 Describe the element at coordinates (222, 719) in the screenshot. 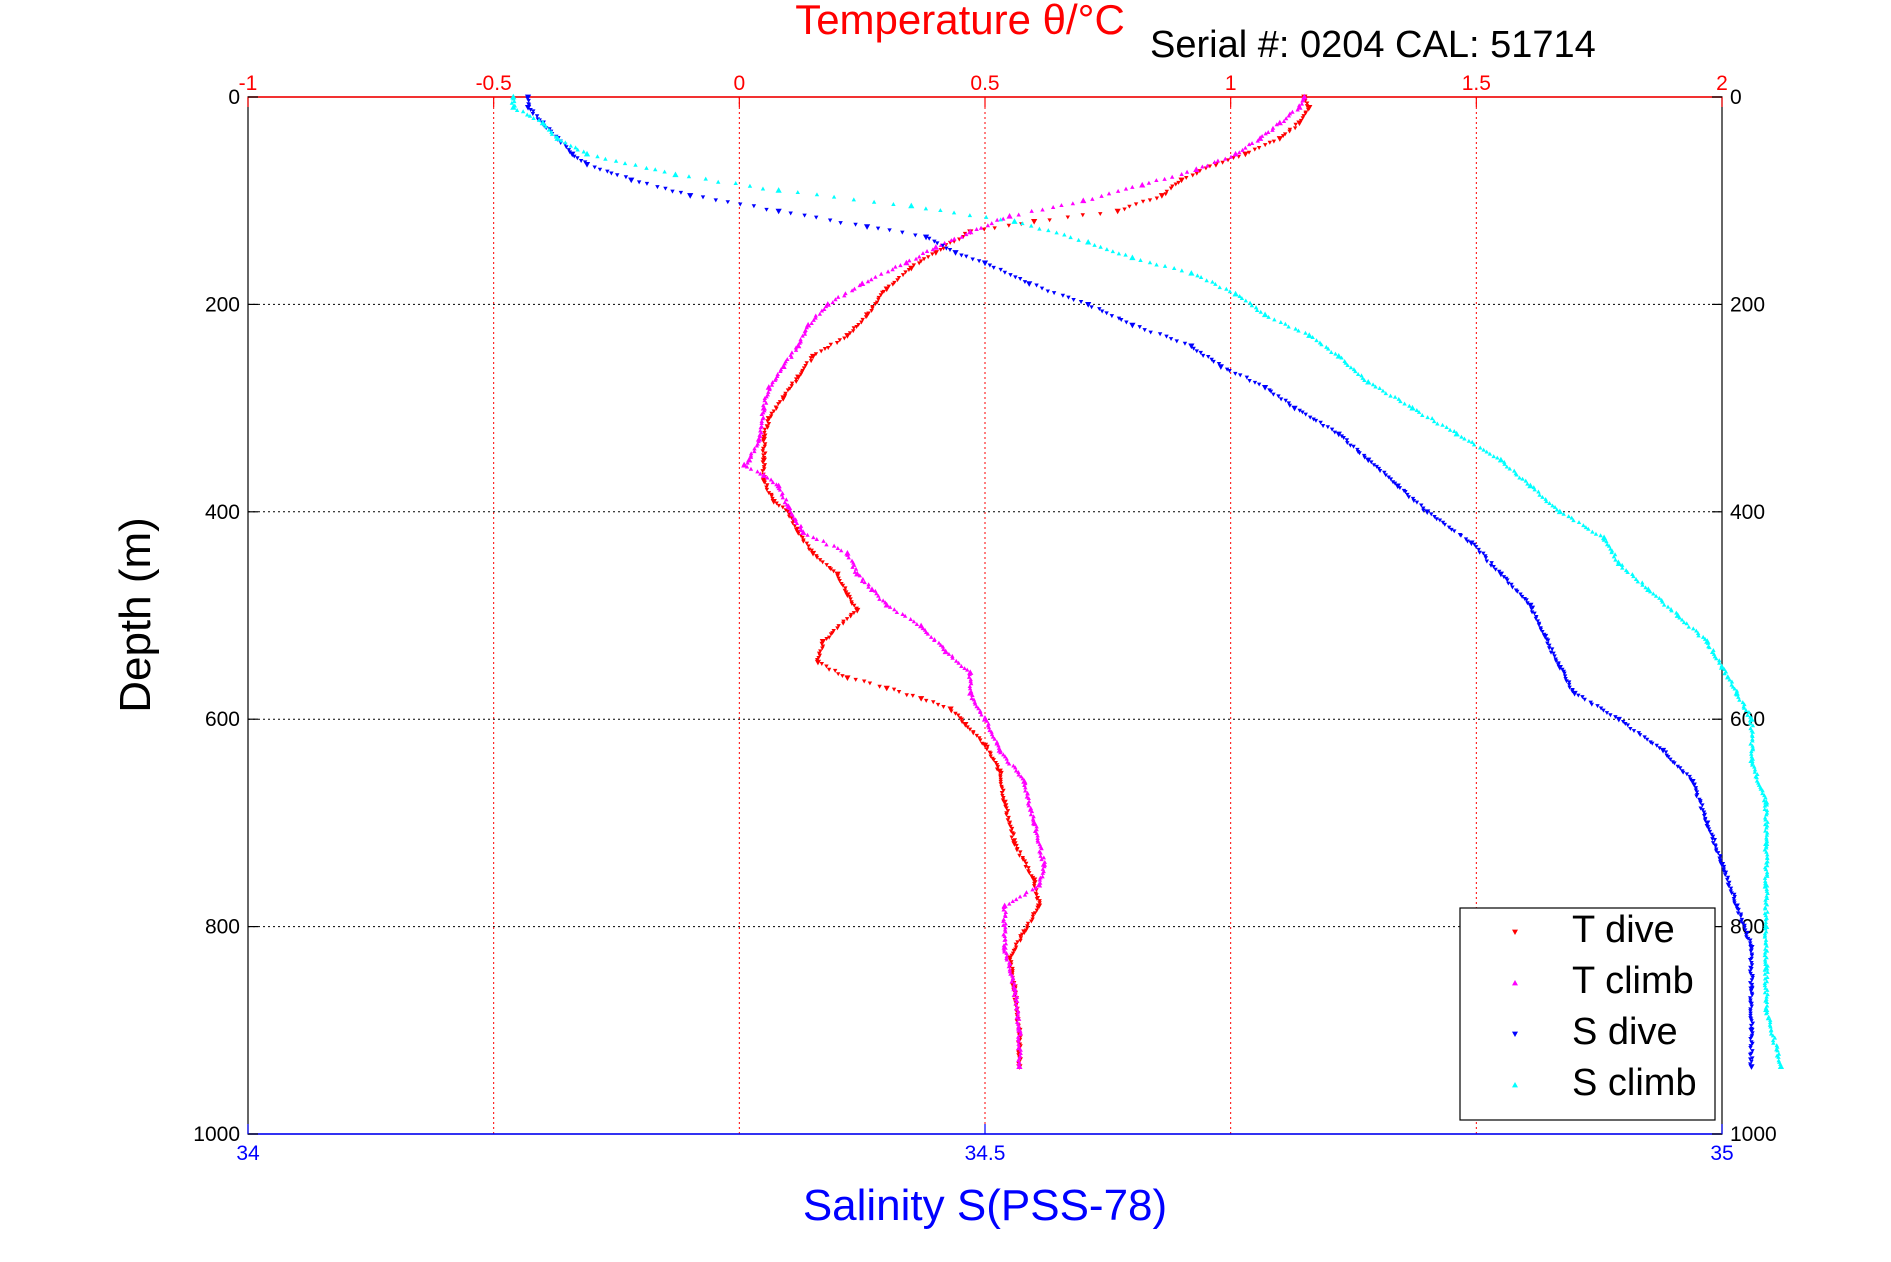

I see `left-tick-label: 600` at that location.